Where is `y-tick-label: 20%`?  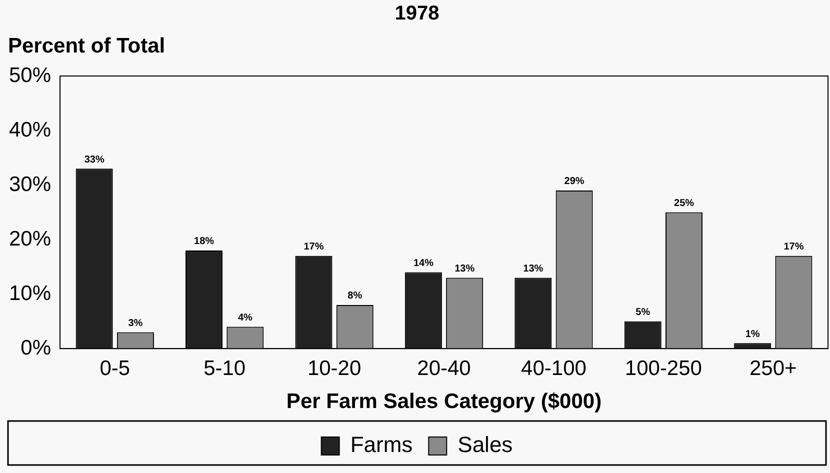 y-tick-label: 20% is located at coordinates (30, 238).